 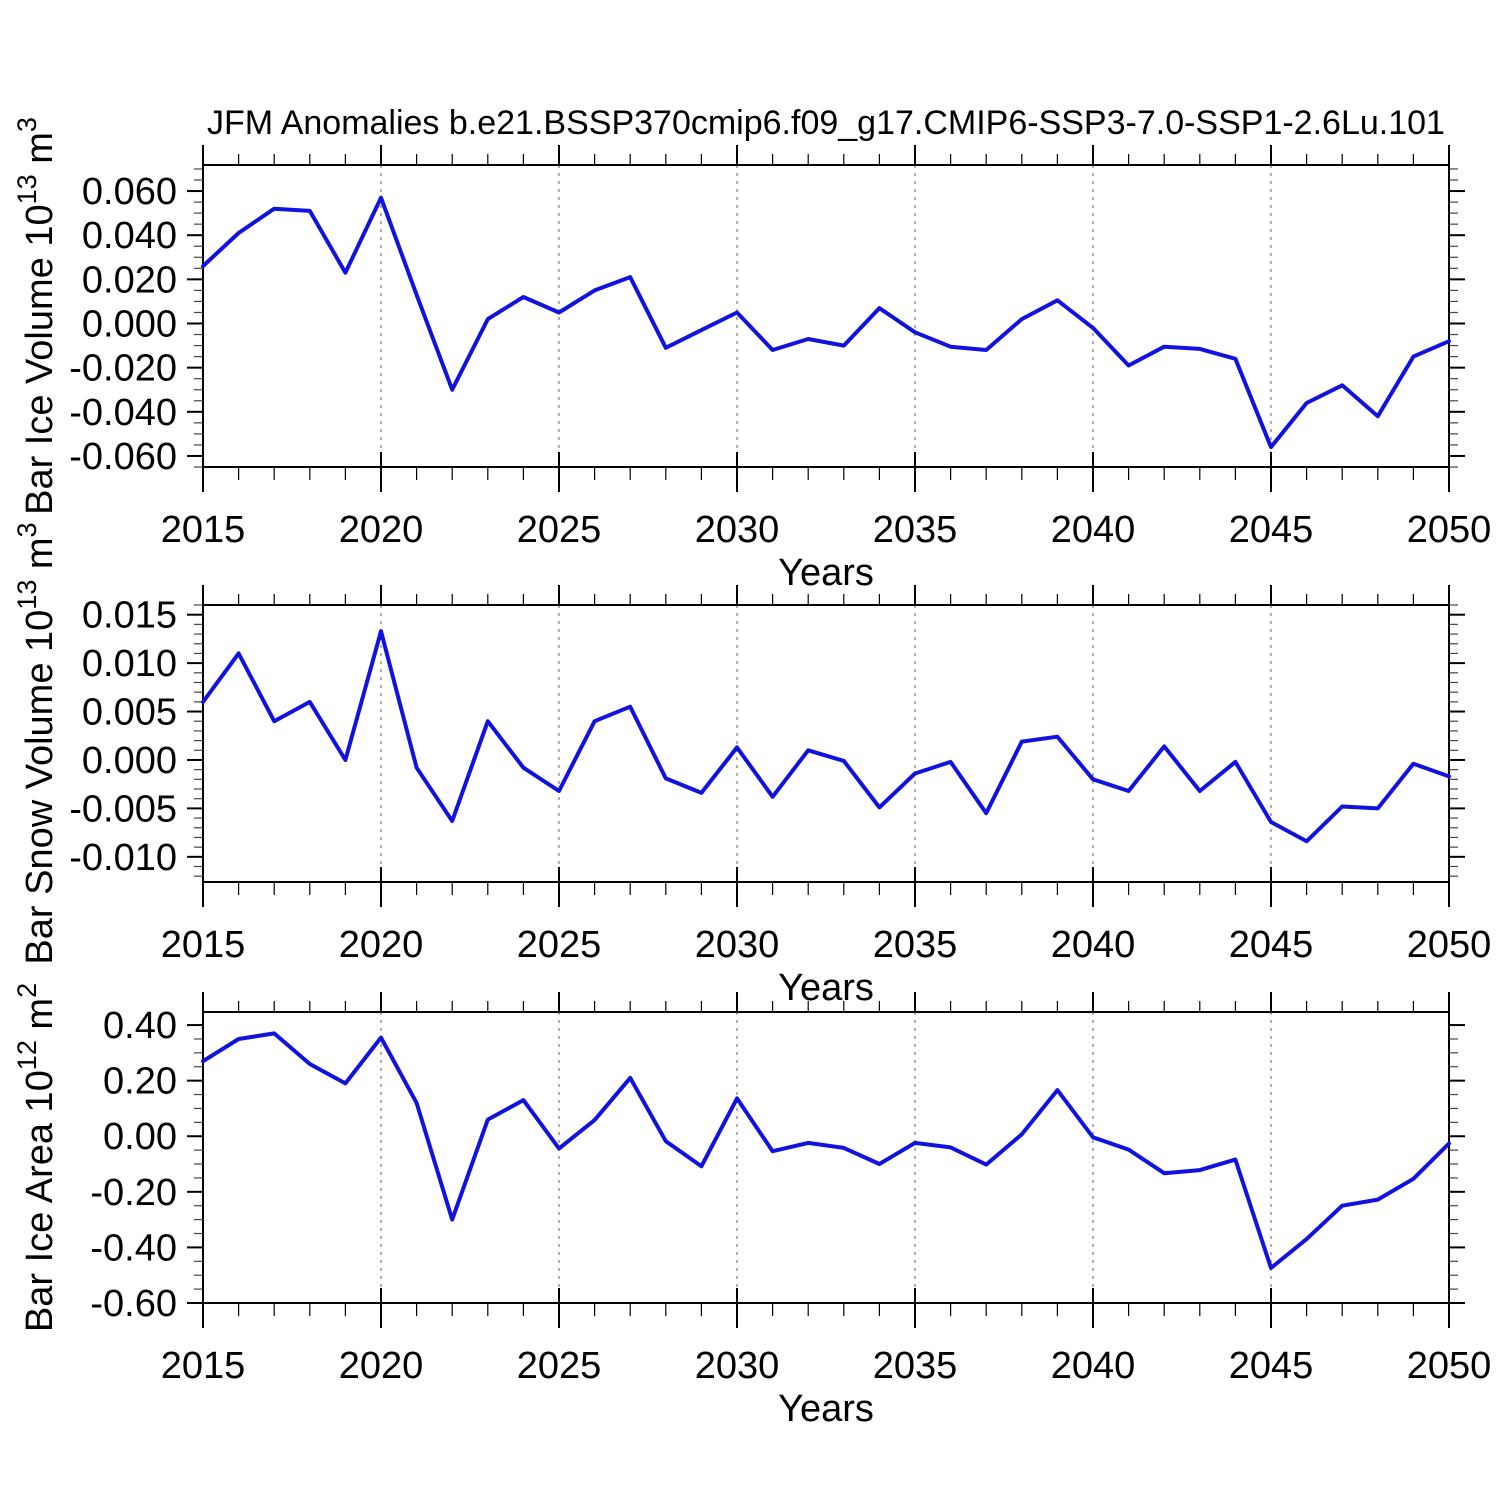 I want to click on y-tick-label: -0.060, so click(x=123, y=457).